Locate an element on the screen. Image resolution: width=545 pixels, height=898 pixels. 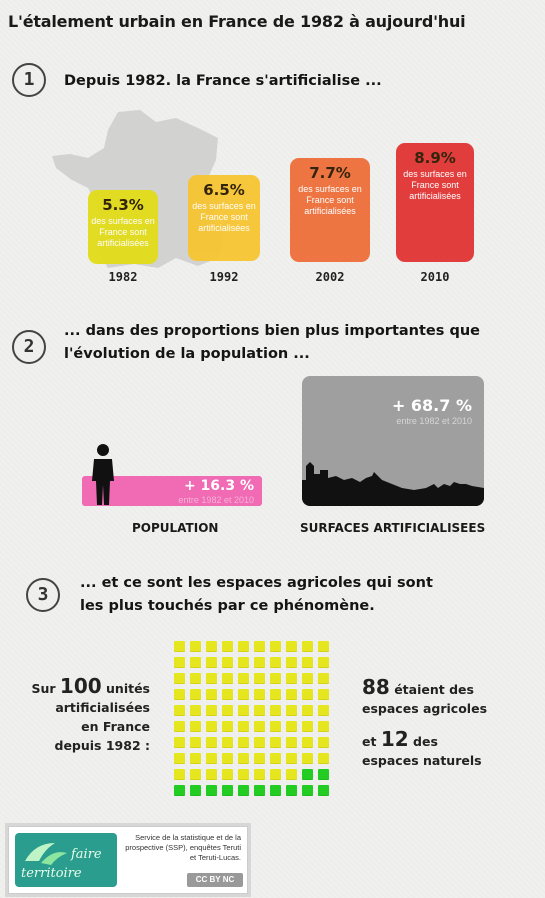
population-value: + 16.3 % is located at coordinates (218, 486).